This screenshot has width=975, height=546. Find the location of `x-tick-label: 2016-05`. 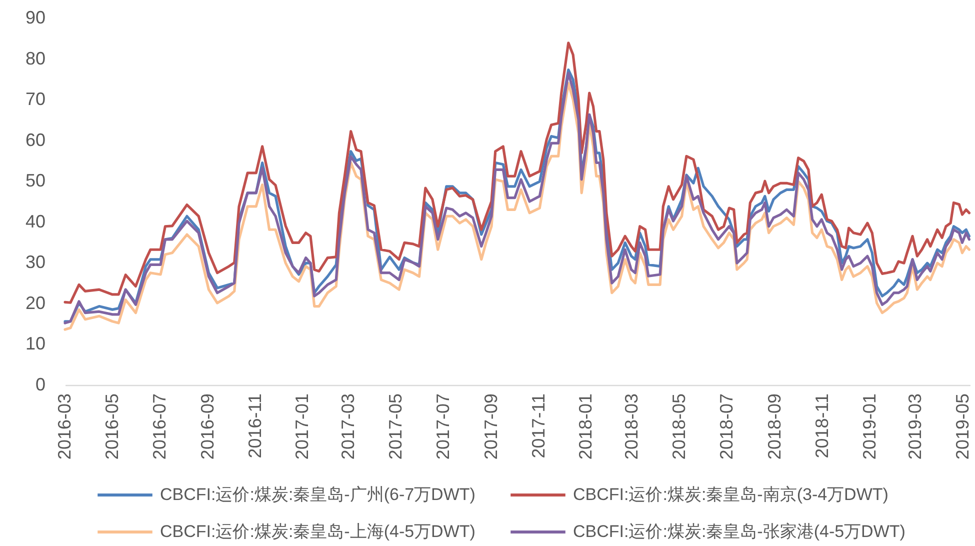

x-tick-label: 2016-05 is located at coordinates (112, 427).